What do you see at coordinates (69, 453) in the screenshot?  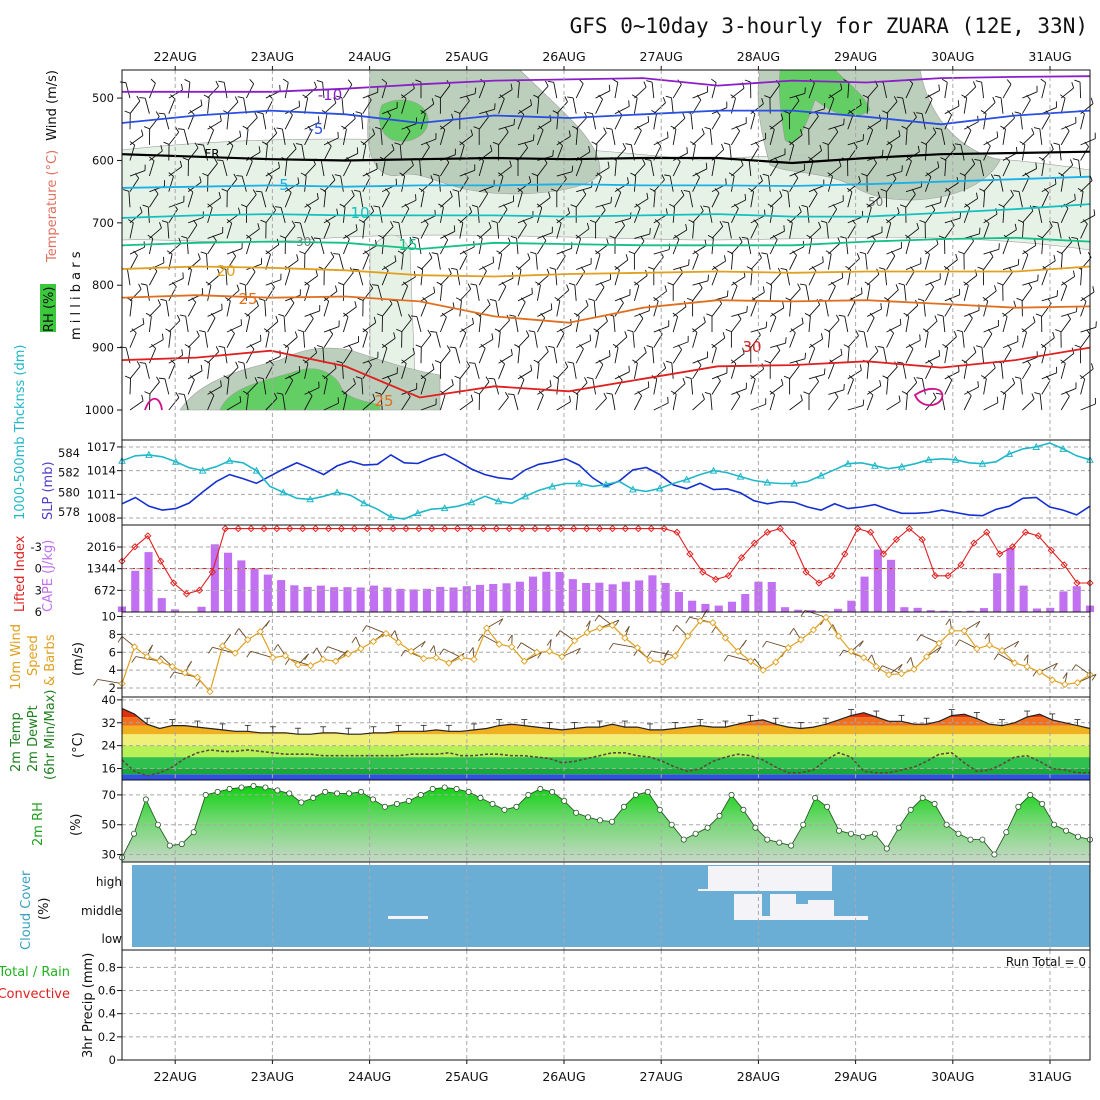 I see `thickness-tick-label: 584` at bounding box center [69, 453].